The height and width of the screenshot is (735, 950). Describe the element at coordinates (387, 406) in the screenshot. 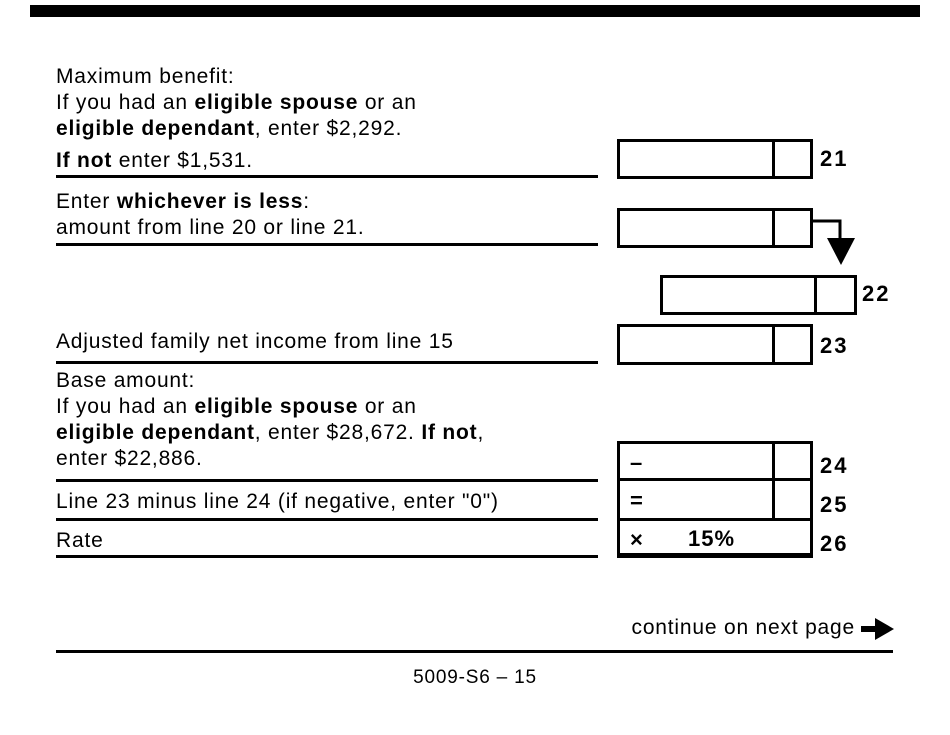

I see `base-amount-line2-c: or an` at that location.